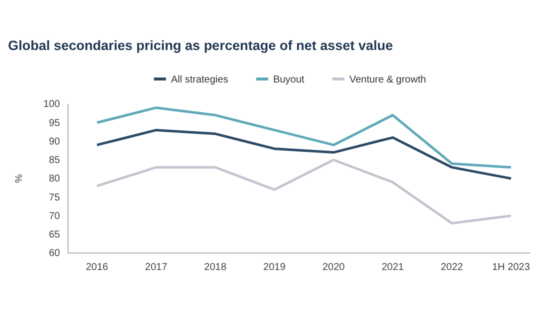 Image resolution: width=540 pixels, height=334 pixels. What do you see at coordinates (19, 178) in the screenshot?
I see `y-axis-title: %` at bounding box center [19, 178].